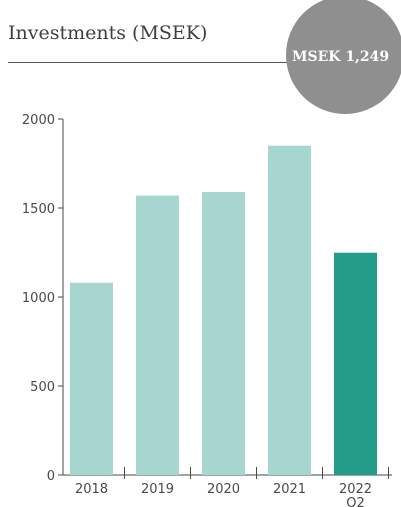 The width and height of the screenshot is (401, 507). I want to click on x-tick-label: 2022, so click(355, 489).